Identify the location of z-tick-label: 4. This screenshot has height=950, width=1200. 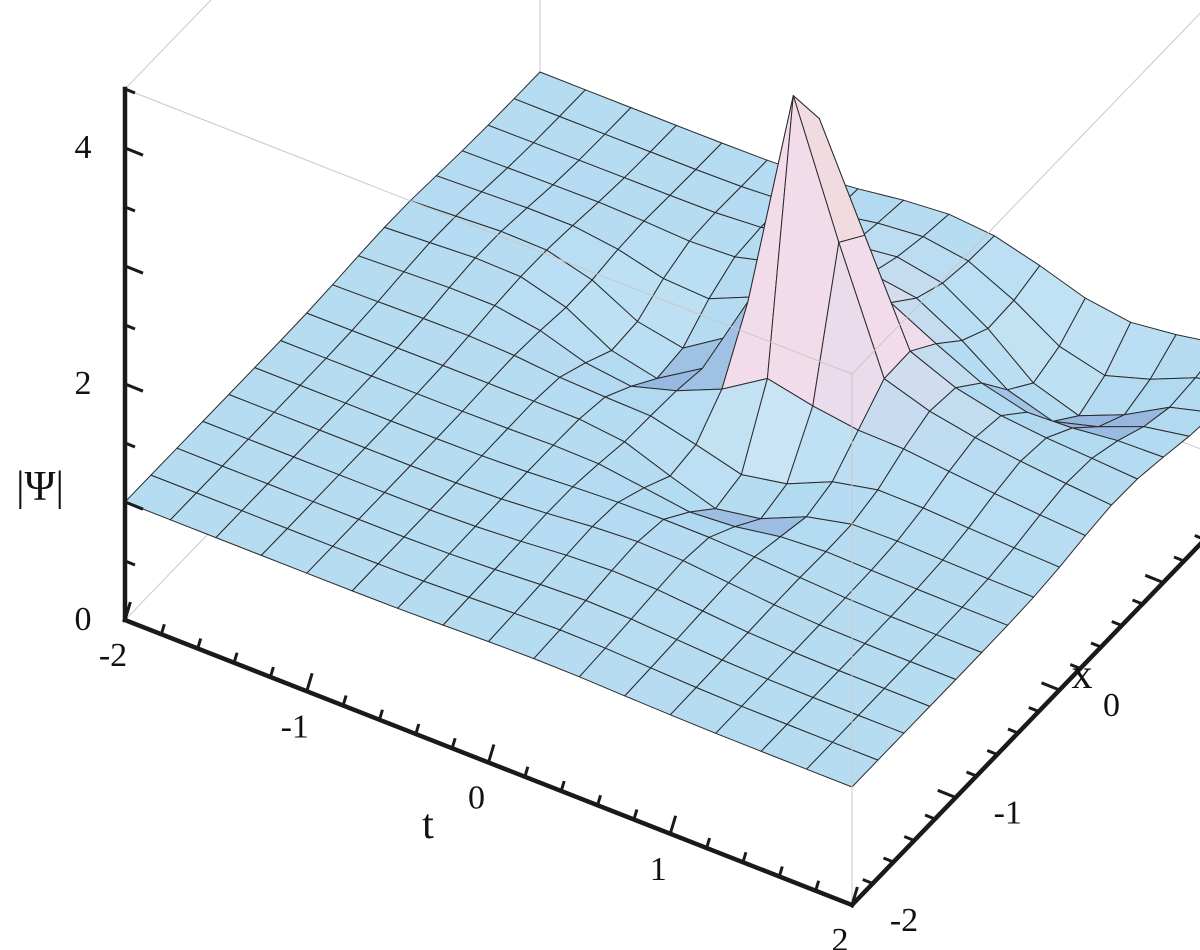
(83, 147).